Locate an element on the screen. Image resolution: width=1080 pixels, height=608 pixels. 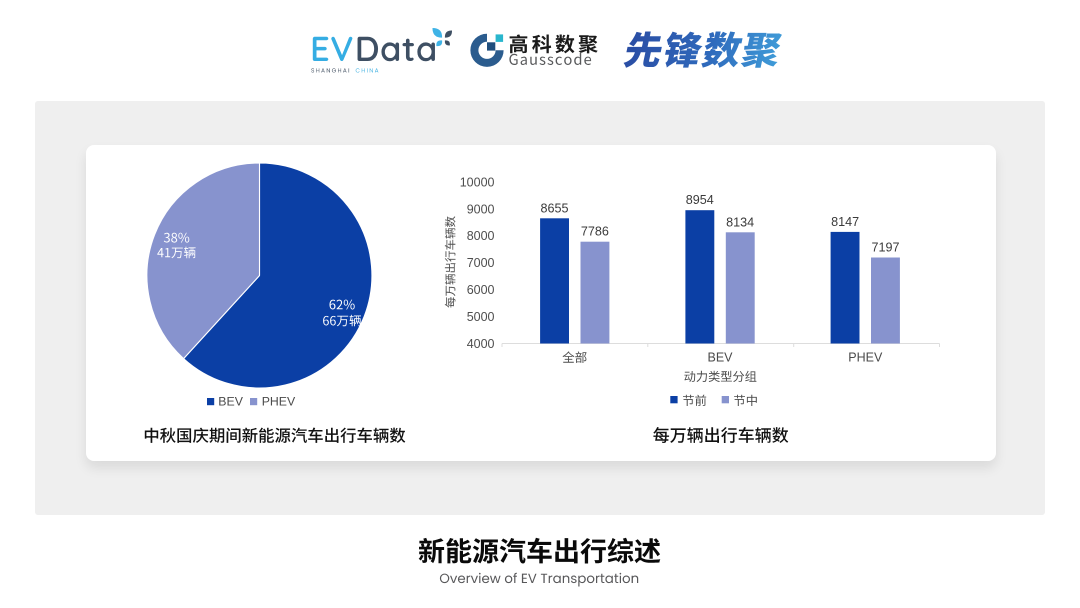
svg-text: 6000 is located at coordinates (481, 290).